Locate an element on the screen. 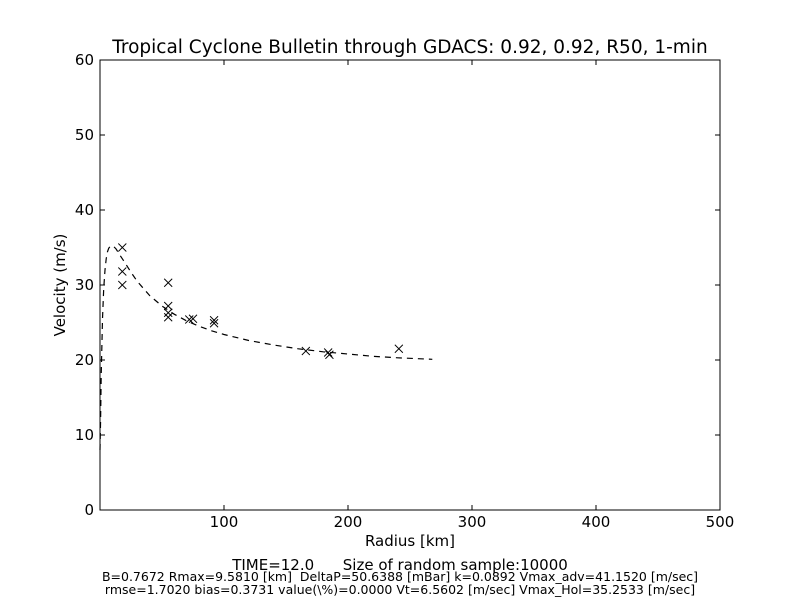 The width and height of the screenshot is (800, 600). y-axis-label: Velocity (m/s) is located at coordinates (60, 285).